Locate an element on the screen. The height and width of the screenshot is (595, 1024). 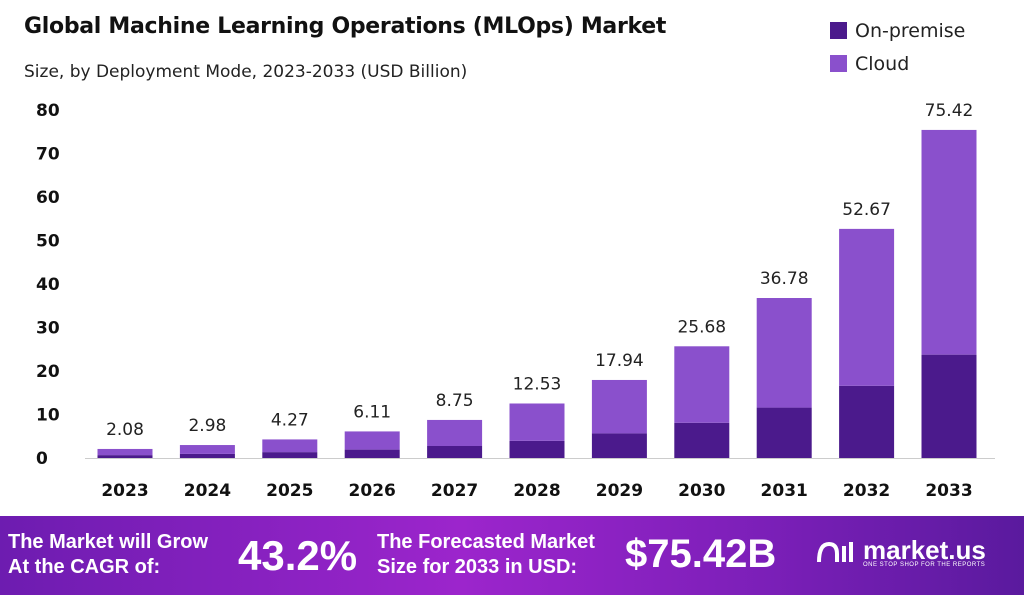
bar-on-premise-2033 is located at coordinates (949, 406).